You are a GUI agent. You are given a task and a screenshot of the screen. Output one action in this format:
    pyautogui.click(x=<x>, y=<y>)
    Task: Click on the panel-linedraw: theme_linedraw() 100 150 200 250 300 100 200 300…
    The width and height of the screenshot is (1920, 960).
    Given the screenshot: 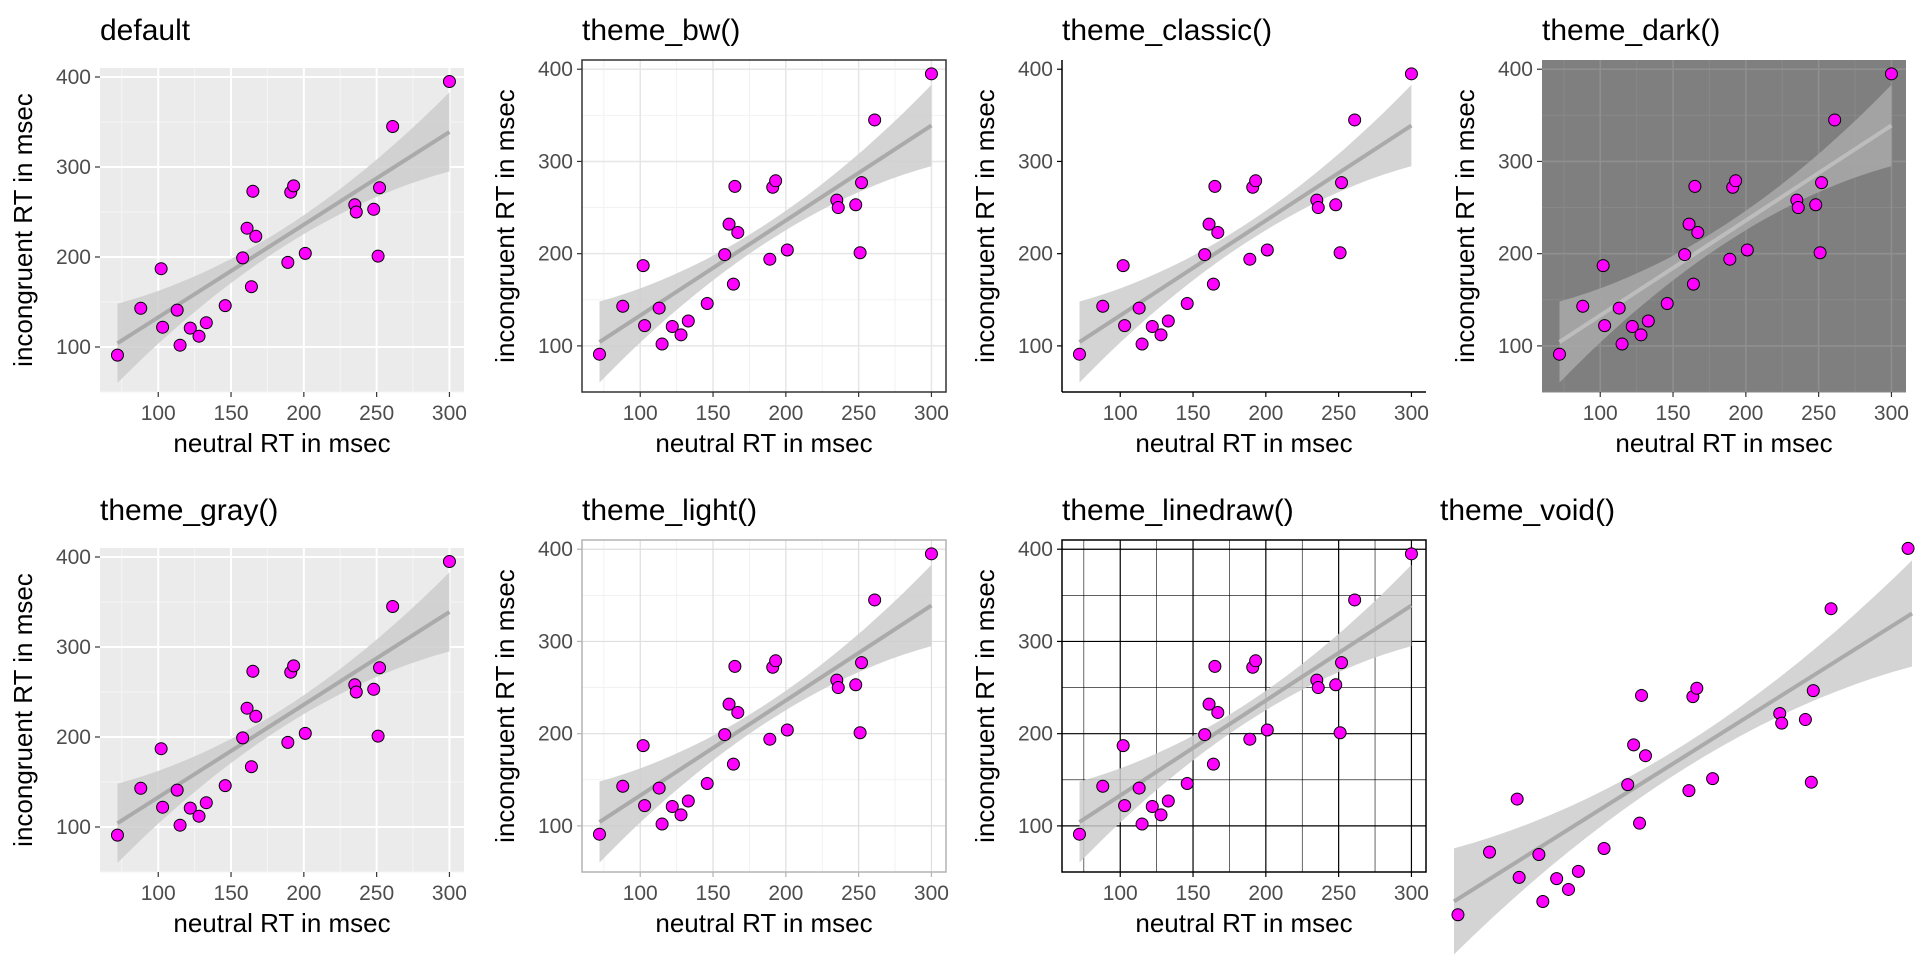 What is the action you would take?
    pyautogui.click(x=1199, y=716)
    